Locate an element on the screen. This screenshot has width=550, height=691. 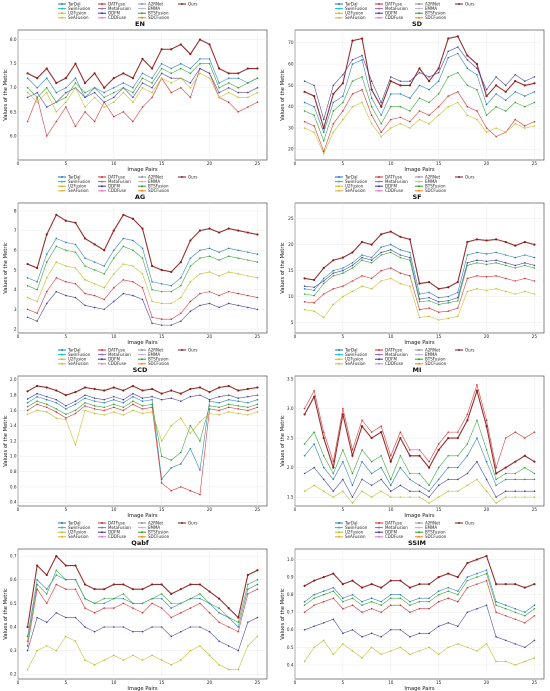
y-tick-label: 6.5 is located at coordinates (13, 111).